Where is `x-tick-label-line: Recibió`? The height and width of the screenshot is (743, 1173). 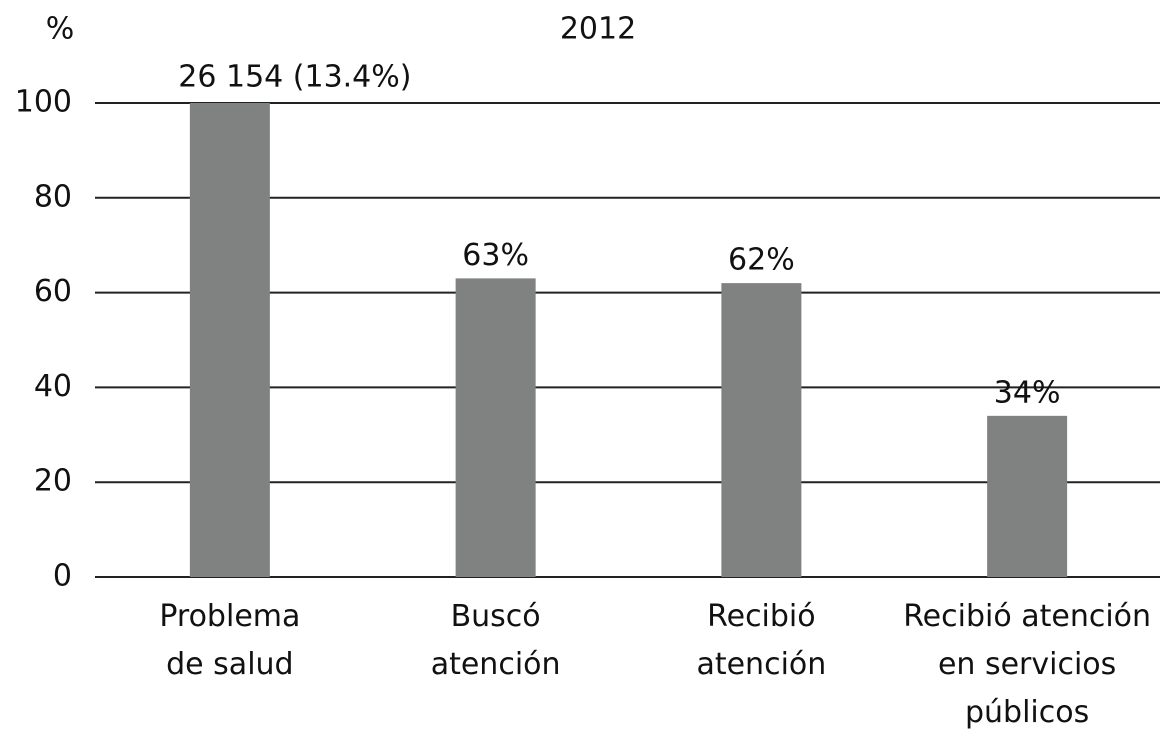 x-tick-label-line: Recibió is located at coordinates (761, 616).